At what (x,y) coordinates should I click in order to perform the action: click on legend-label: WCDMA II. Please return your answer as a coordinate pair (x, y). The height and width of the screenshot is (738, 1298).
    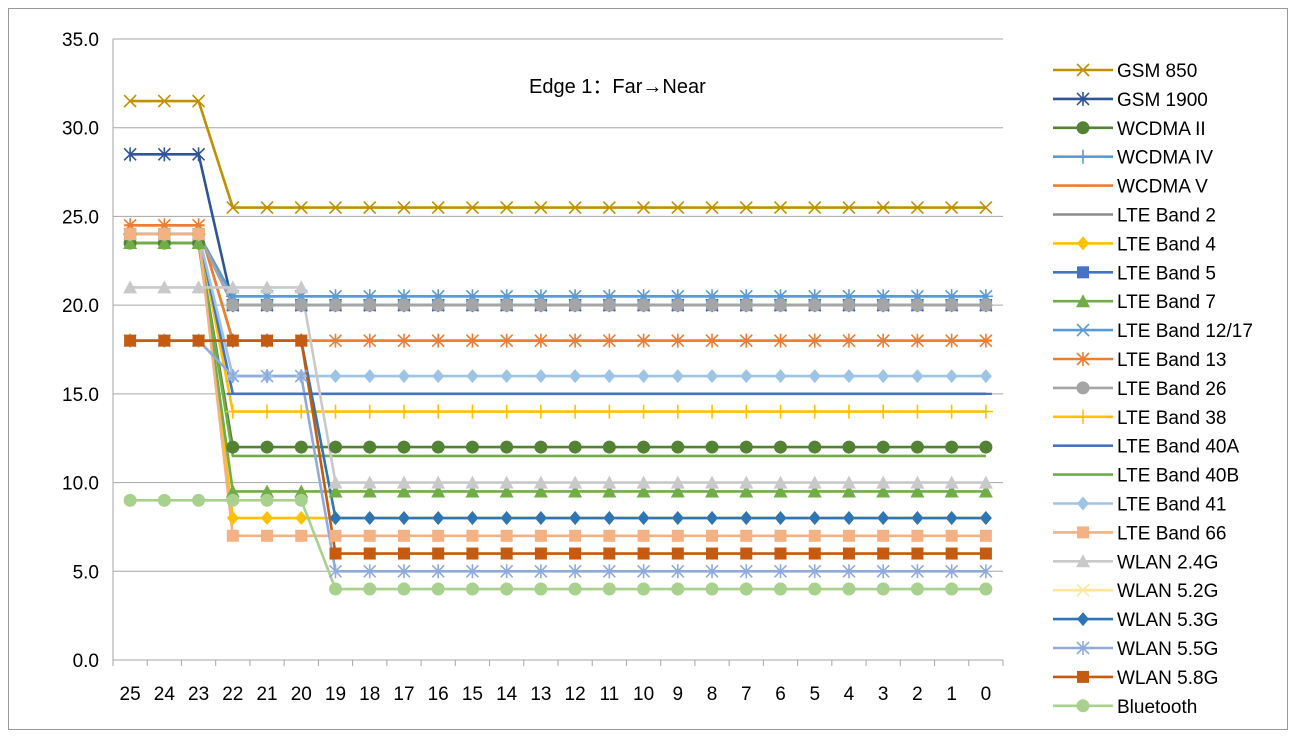
    Looking at the image, I should click on (1161, 129).